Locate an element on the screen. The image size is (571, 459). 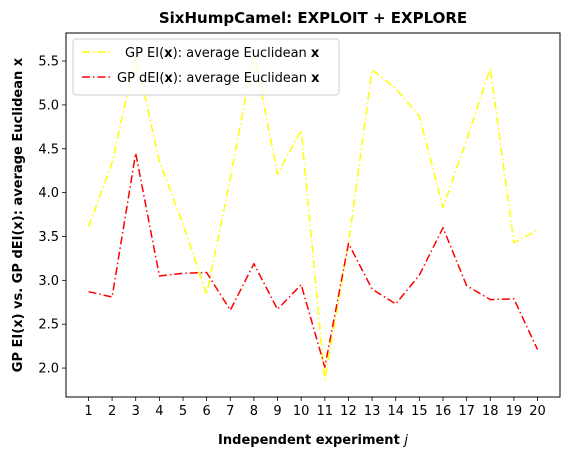
x-tick-label: 20 is located at coordinates (537, 411).